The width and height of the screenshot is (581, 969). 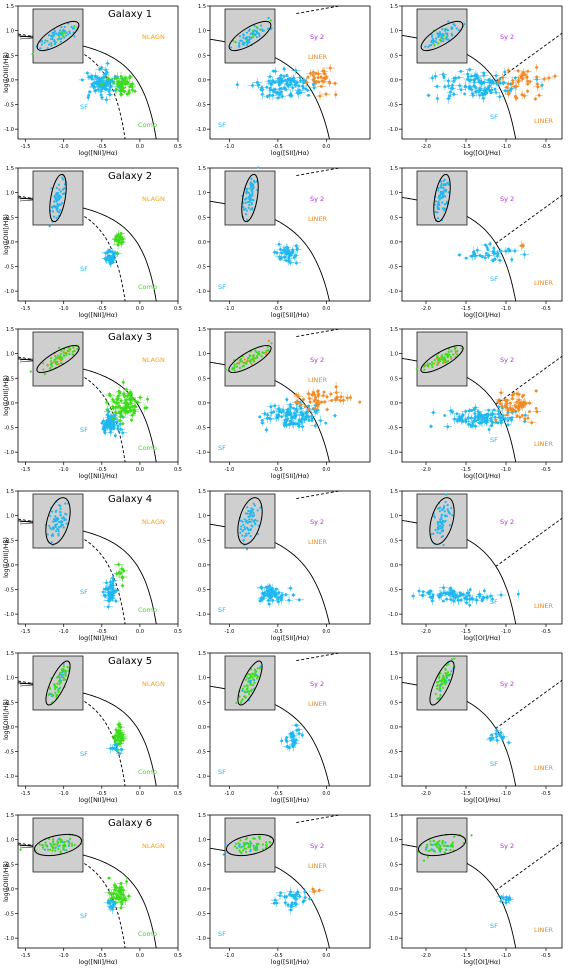 I want to click on region-label-sf: SF, so click(x=494, y=926).